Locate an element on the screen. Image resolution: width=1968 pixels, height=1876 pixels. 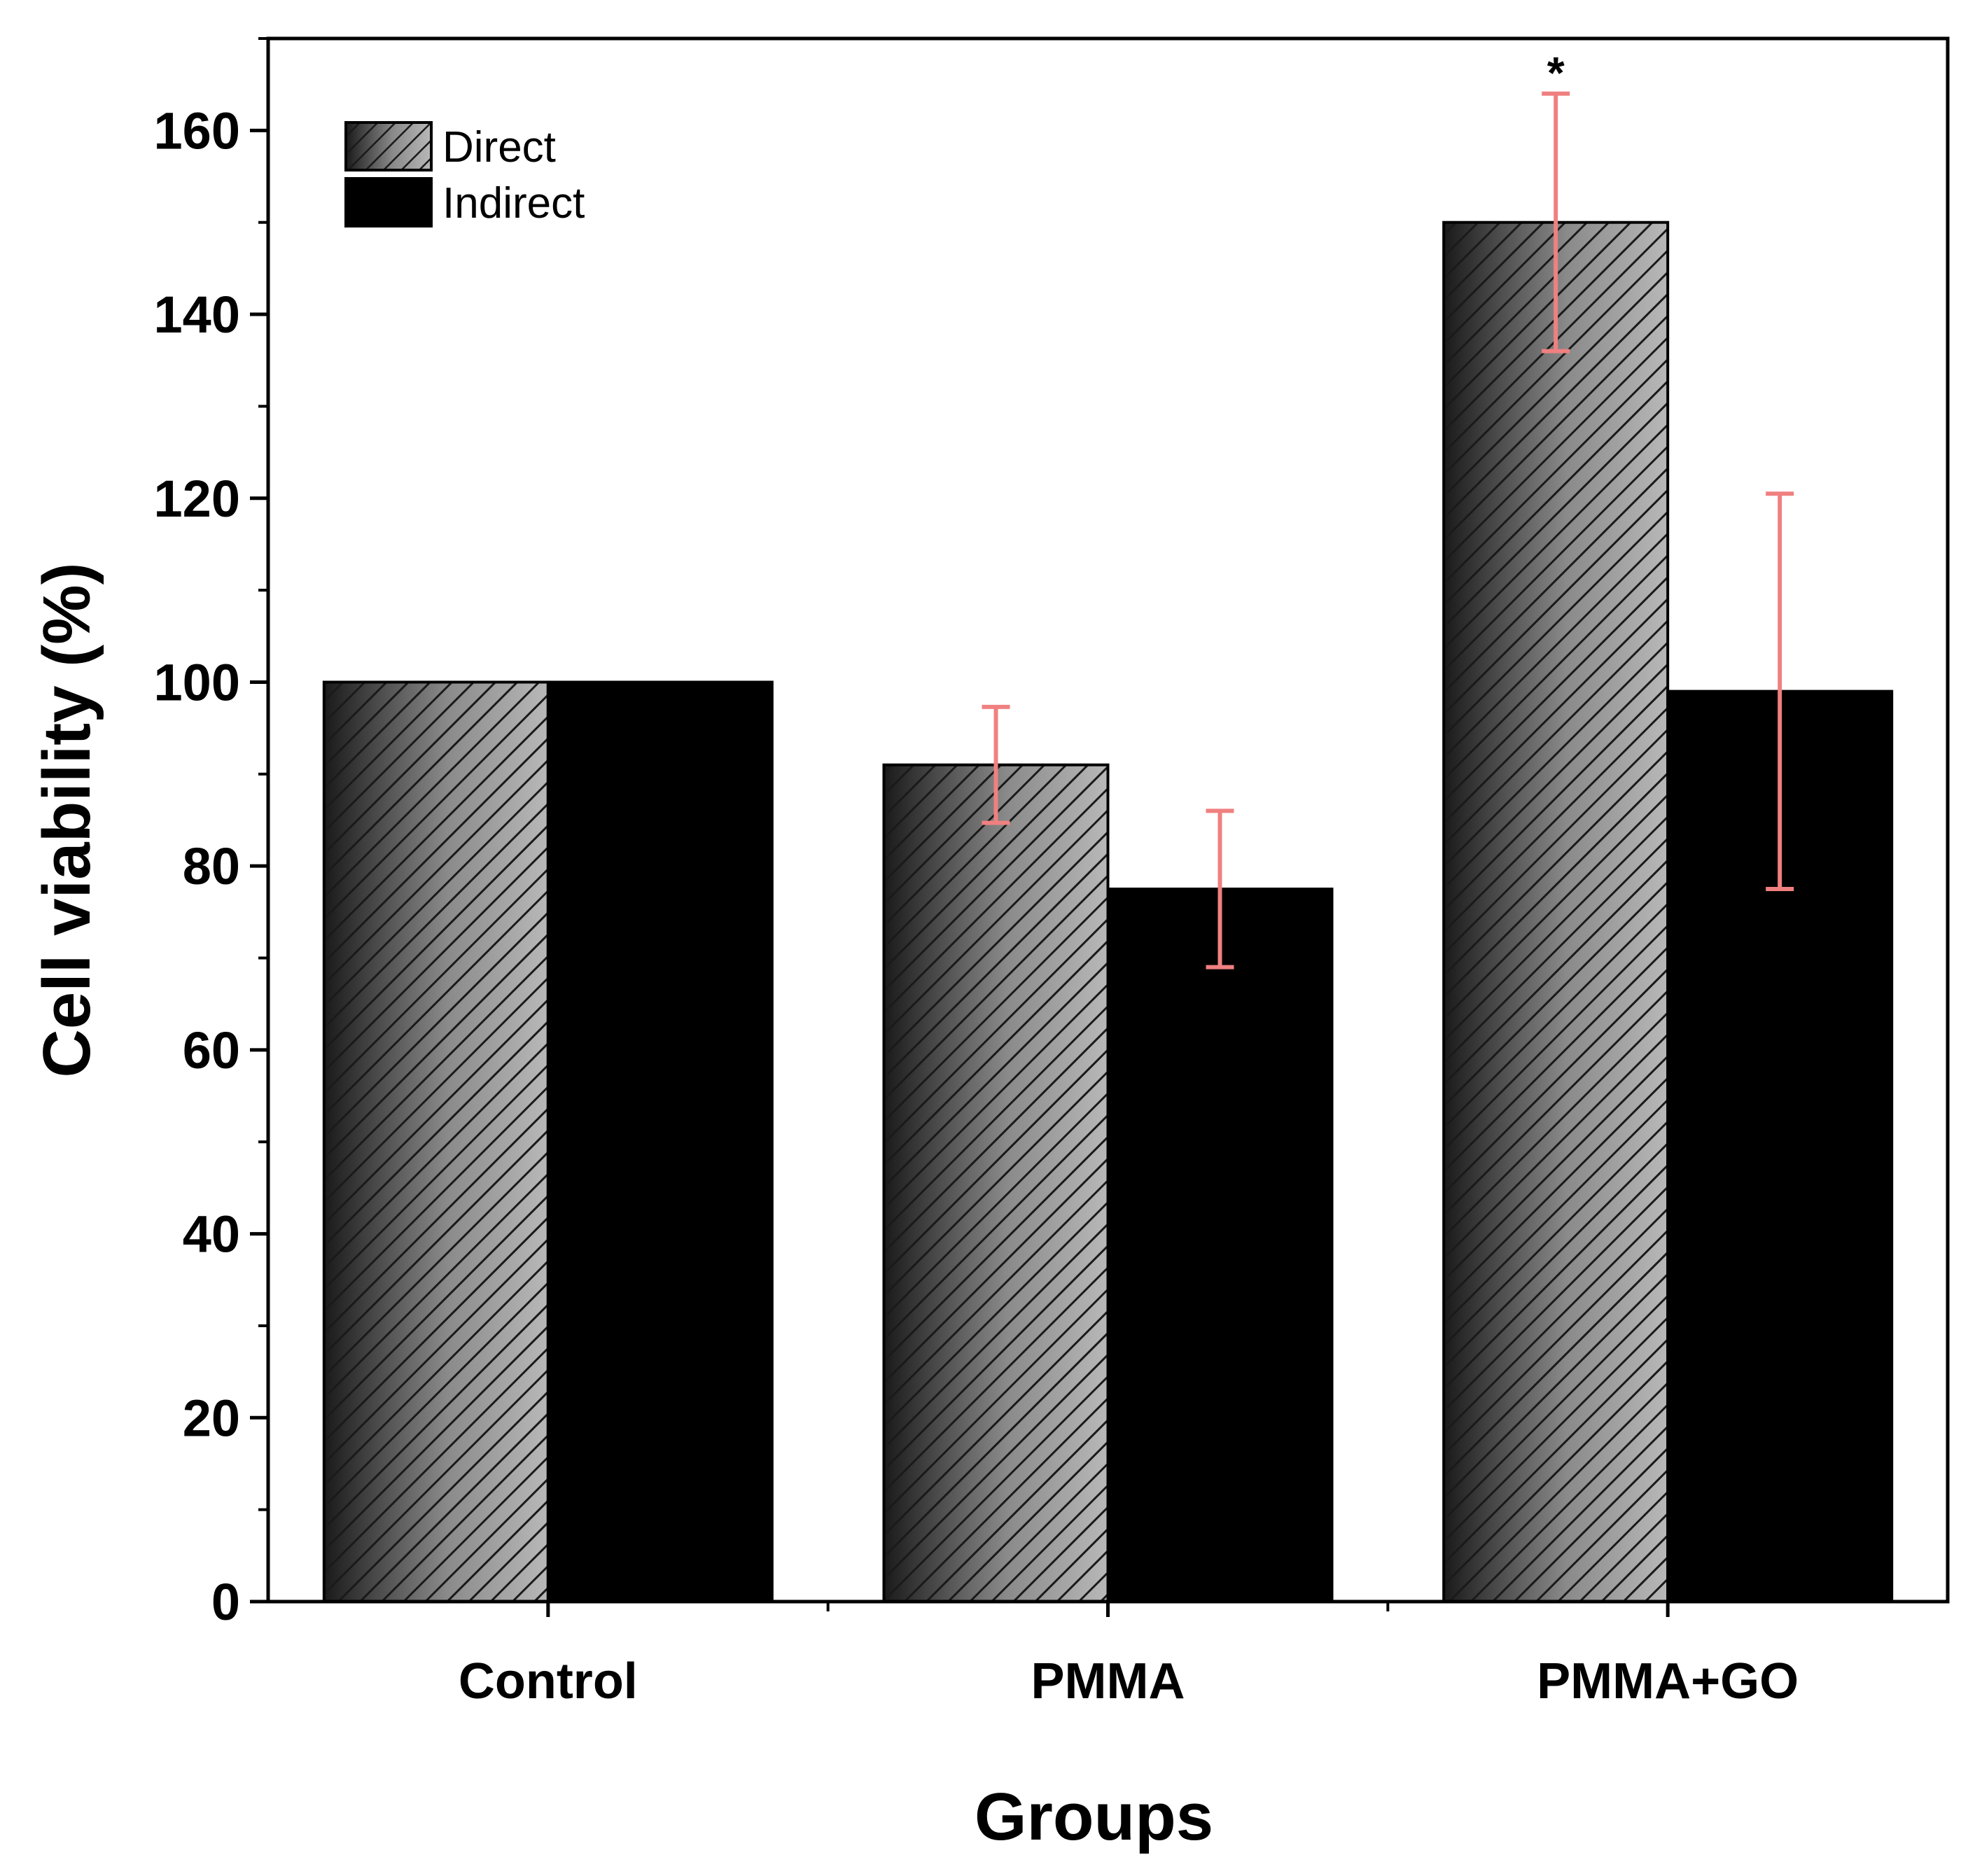
bar-direct-control-hatch is located at coordinates (436, 1141).